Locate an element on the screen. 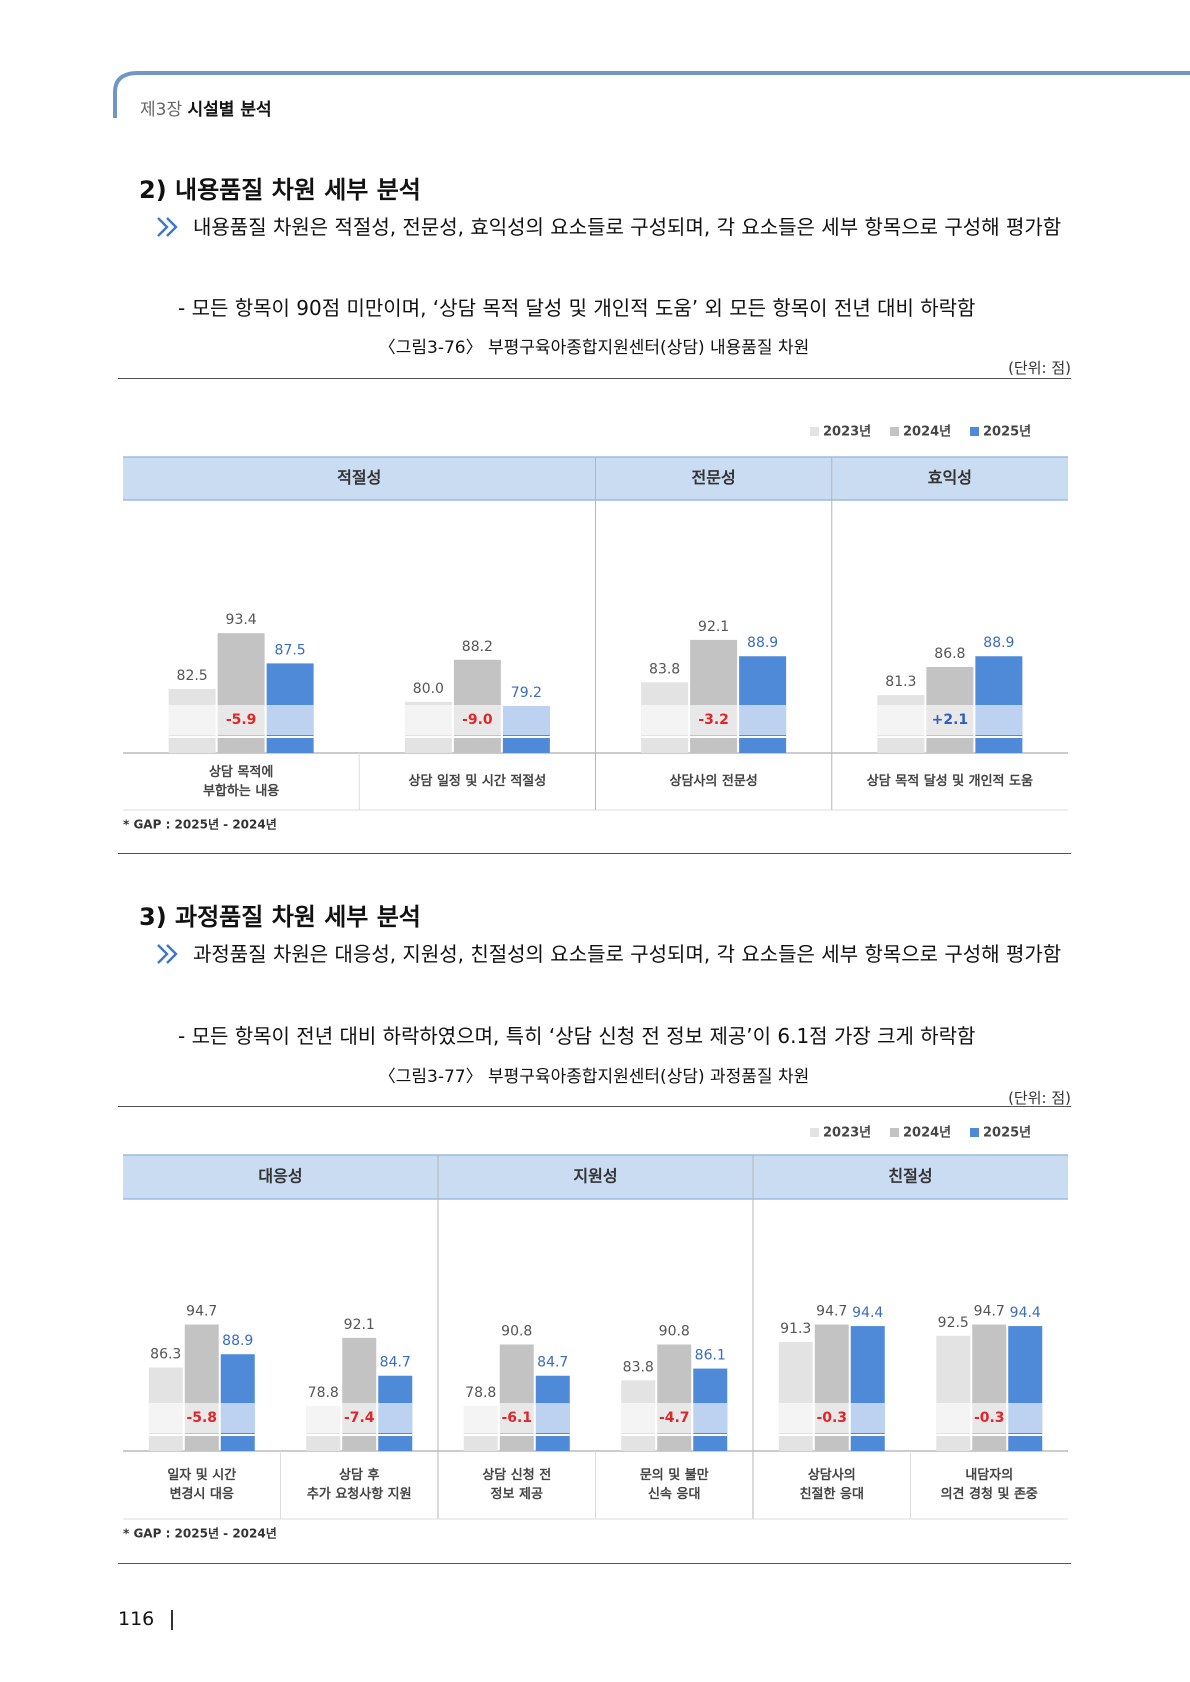 The width and height of the screenshot is (1190, 1682). group-header: 지원성 is located at coordinates (595, 1176).